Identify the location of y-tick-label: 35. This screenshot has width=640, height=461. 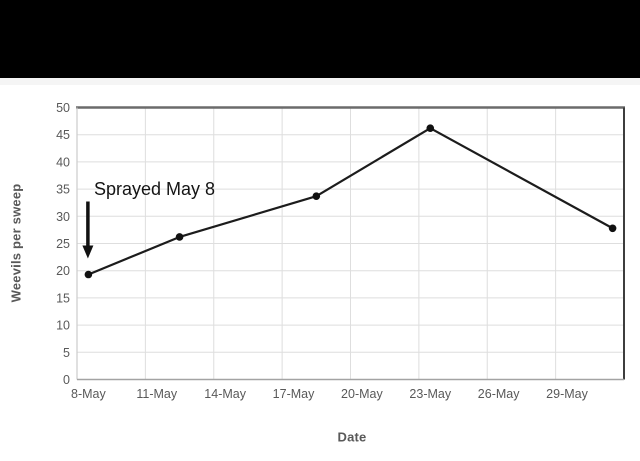
(63, 190).